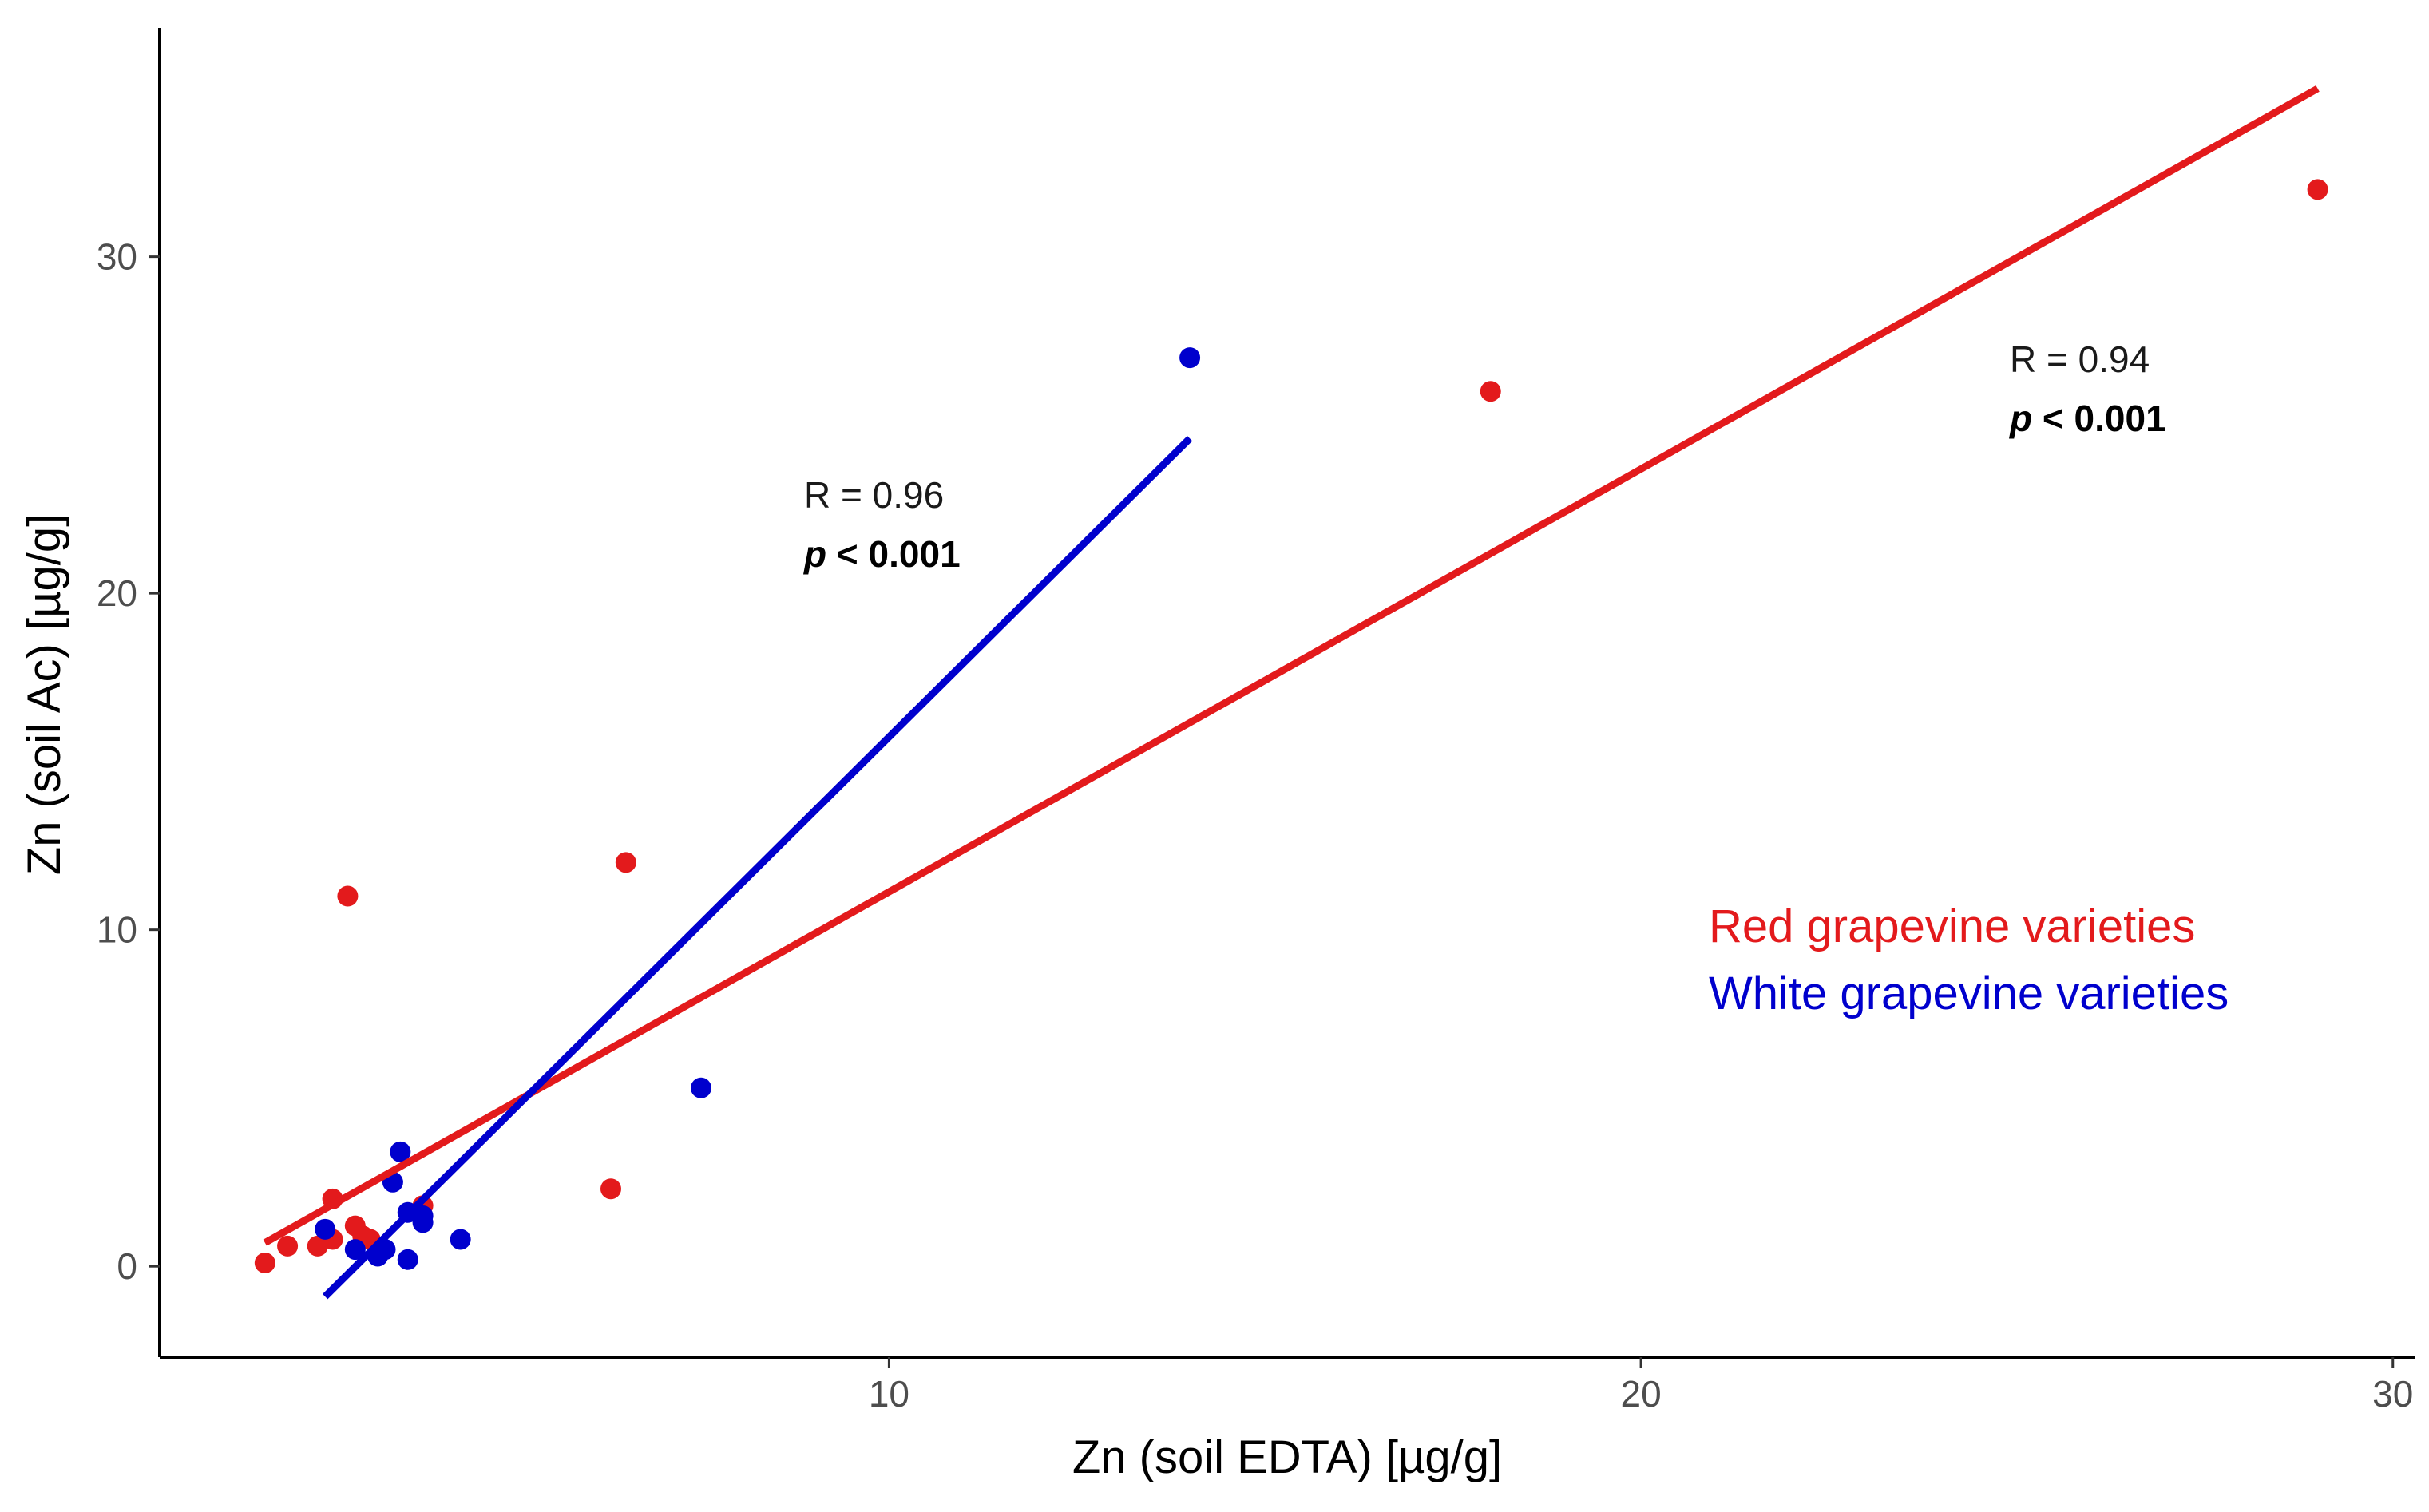 This screenshot has width=2429, height=1512. I want to click on y-tick-label: 30, so click(117, 257).